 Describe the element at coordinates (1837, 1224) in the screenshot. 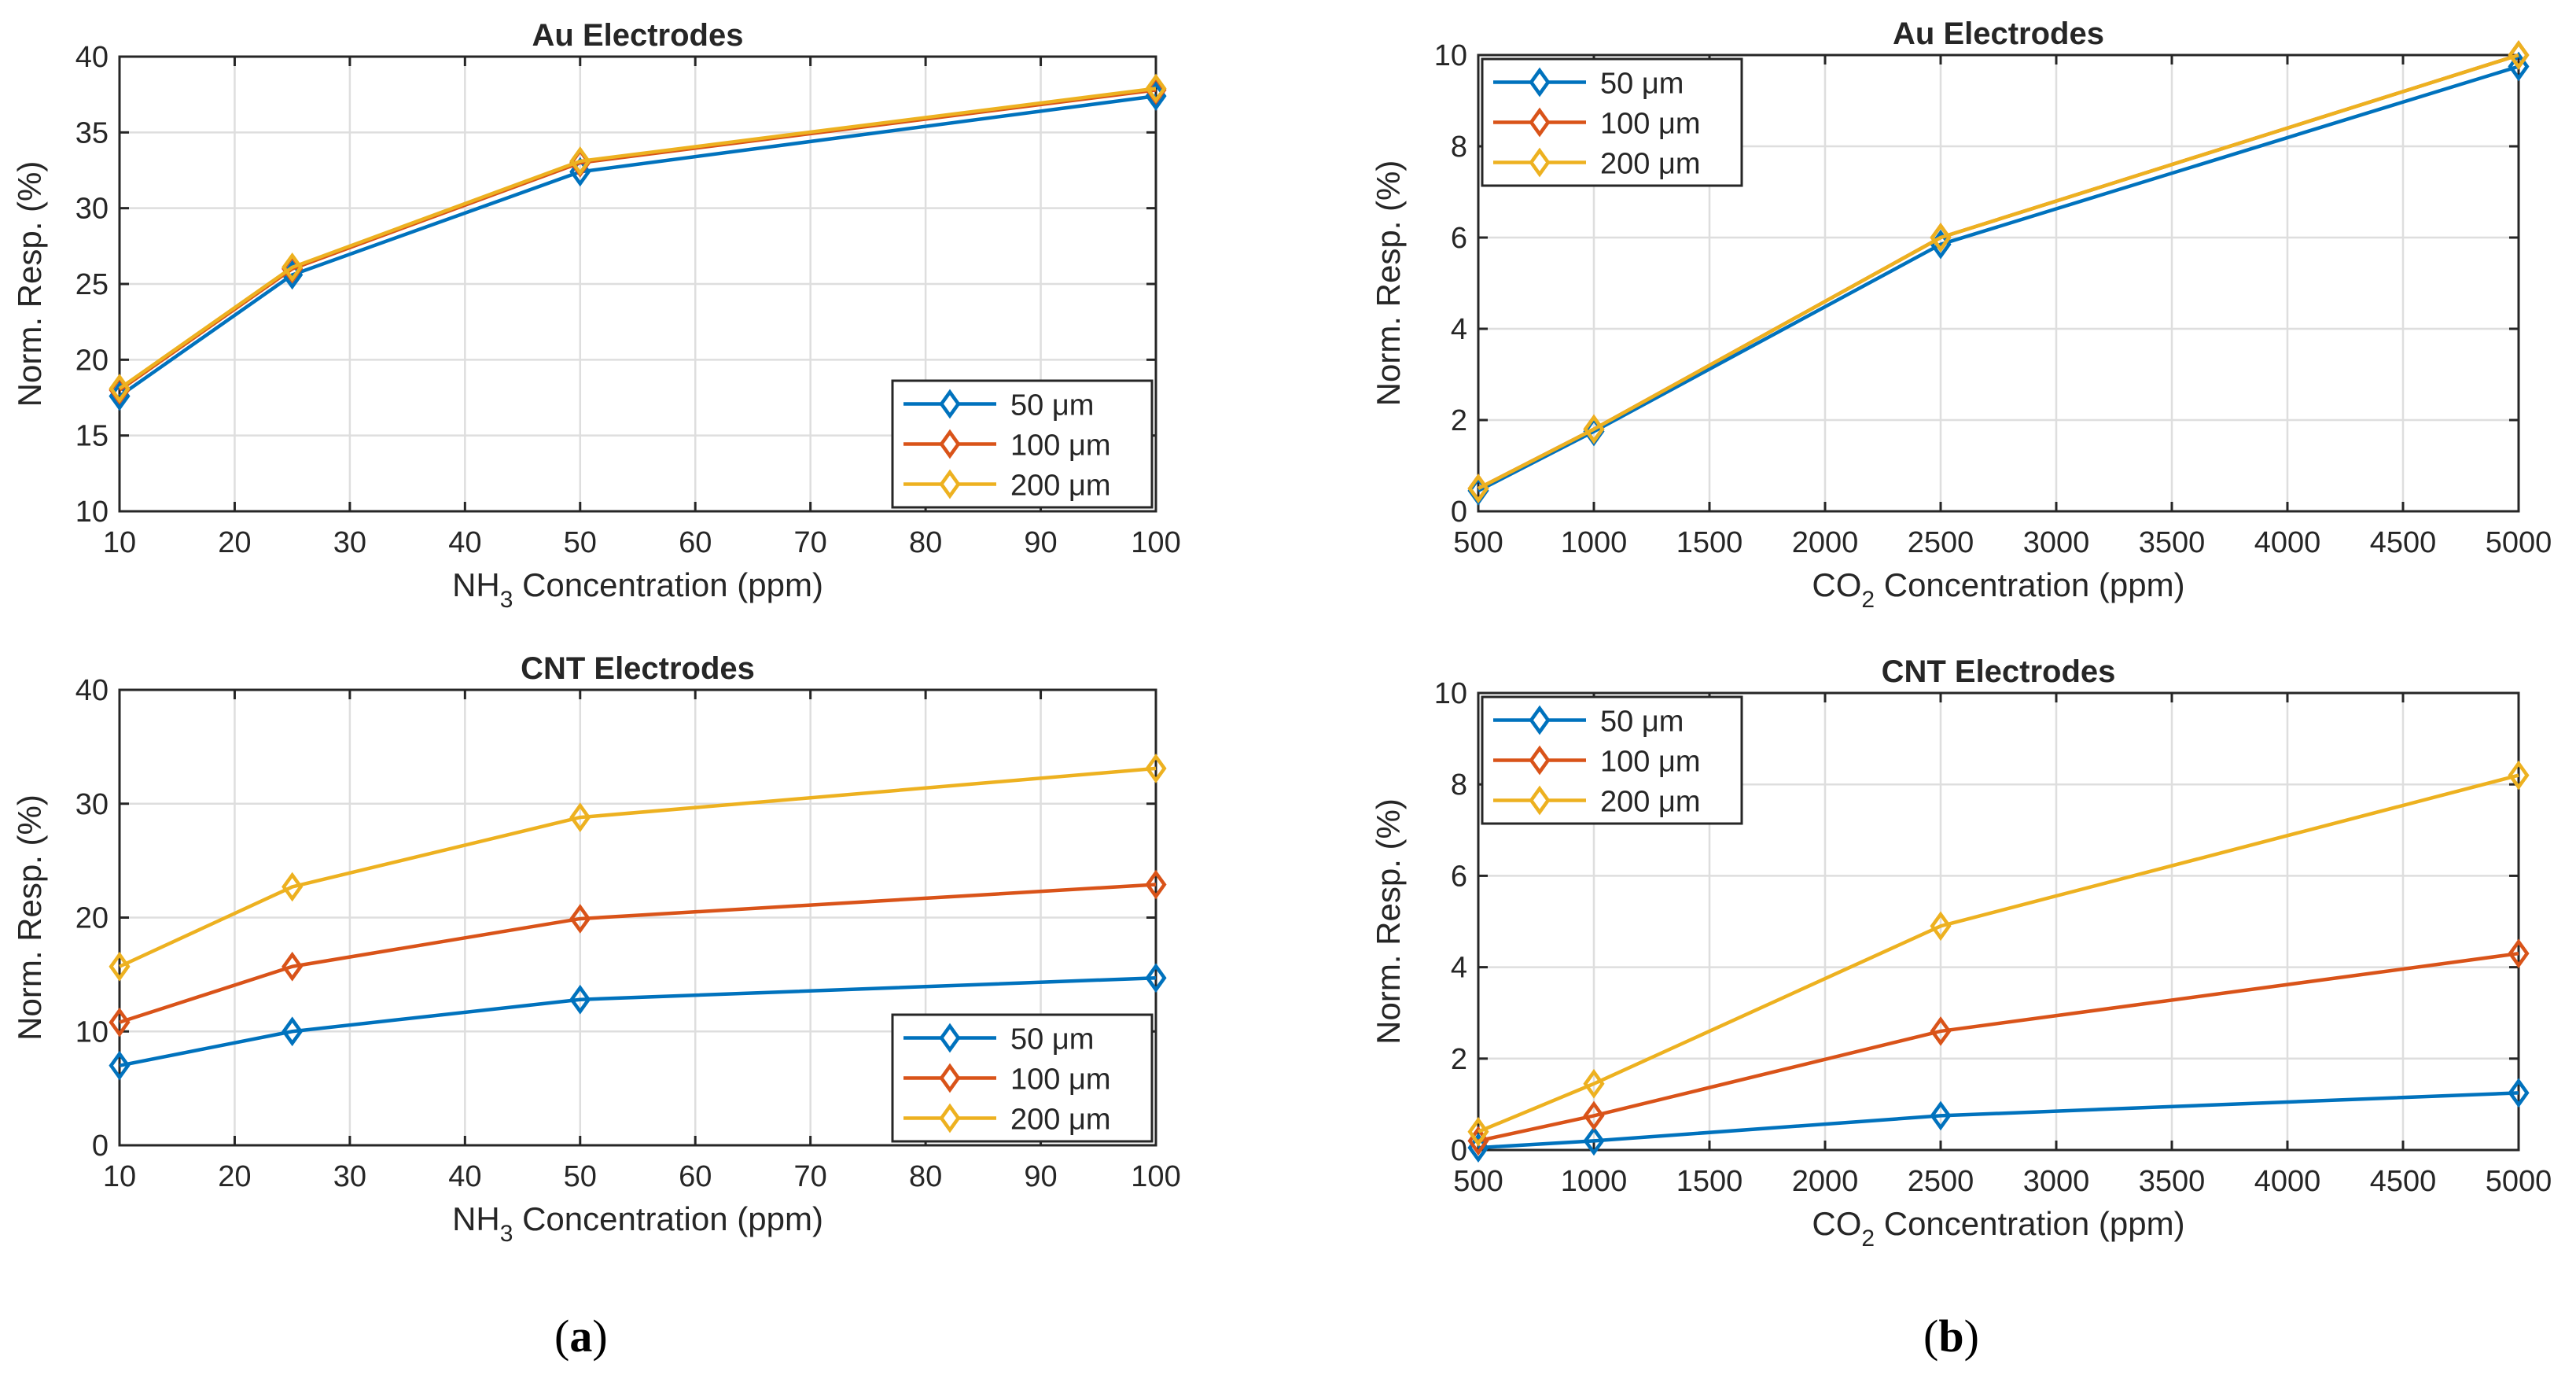

I see `x-axis-label-main: CO` at that location.